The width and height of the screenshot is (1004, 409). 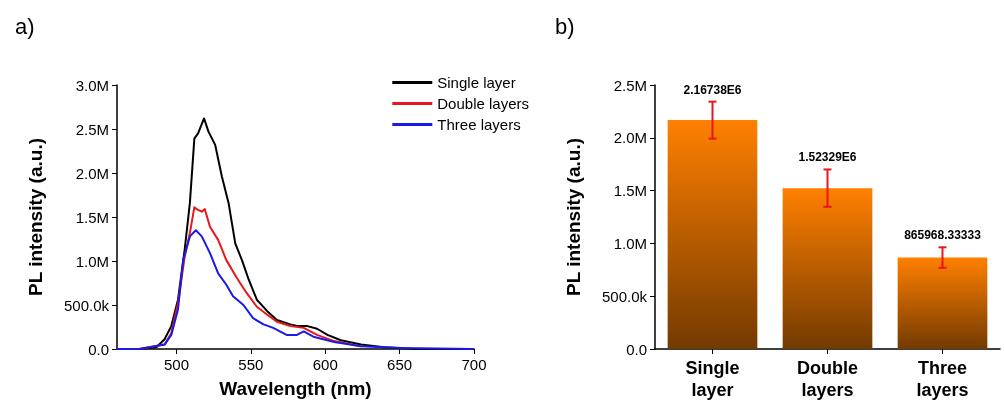 What do you see at coordinates (565, 26) in the screenshot?
I see `chart-title: b)` at bounding box center [565, 26].